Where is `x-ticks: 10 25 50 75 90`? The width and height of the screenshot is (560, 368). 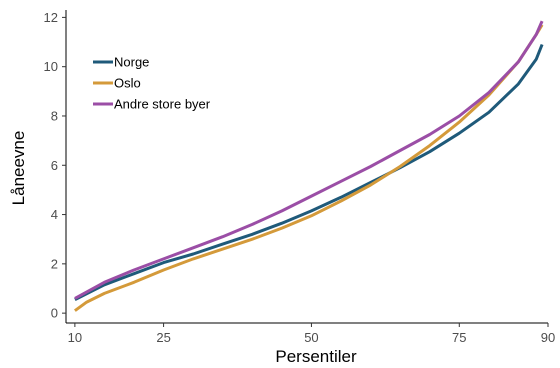 x-ticks: 10 25 50 75 90 is located at coordinates (311, 334).